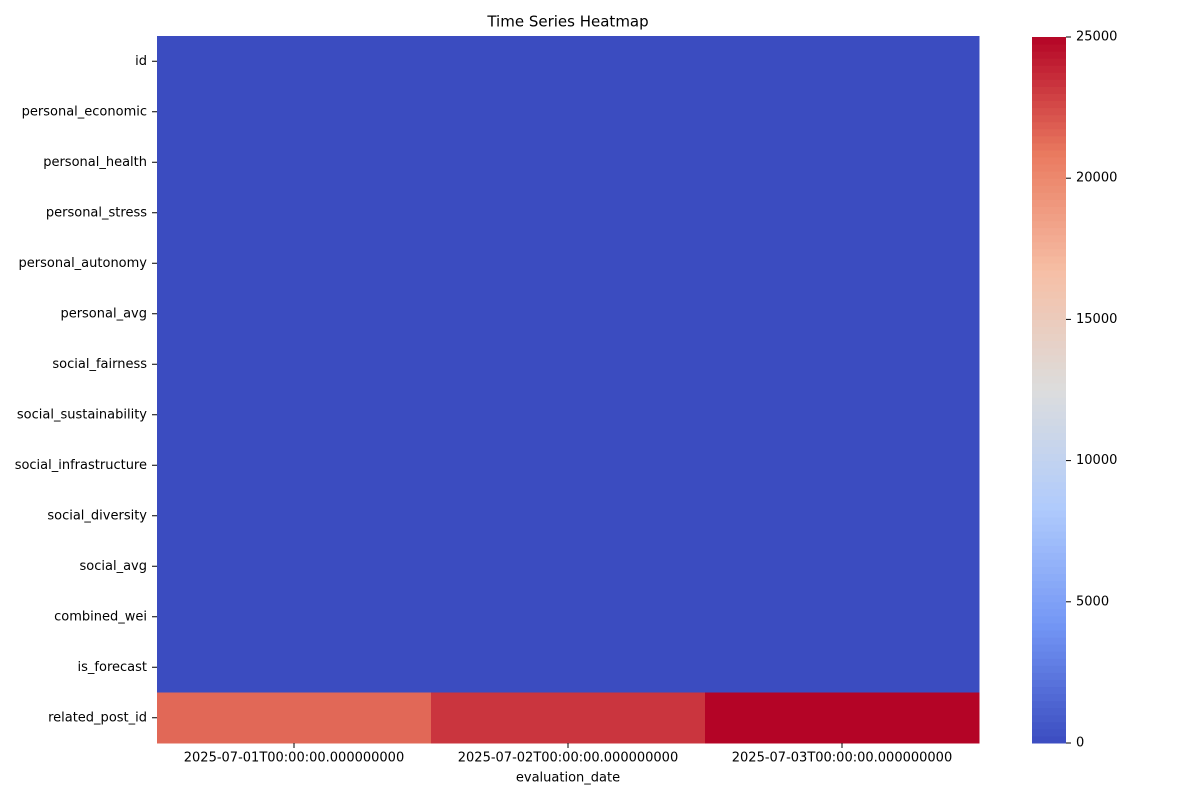 The height and width of the screenshot is (800, 1200). I want to click on x-tick-label: 2025-07-01T00:00:00.000000000, so click(294, 758).